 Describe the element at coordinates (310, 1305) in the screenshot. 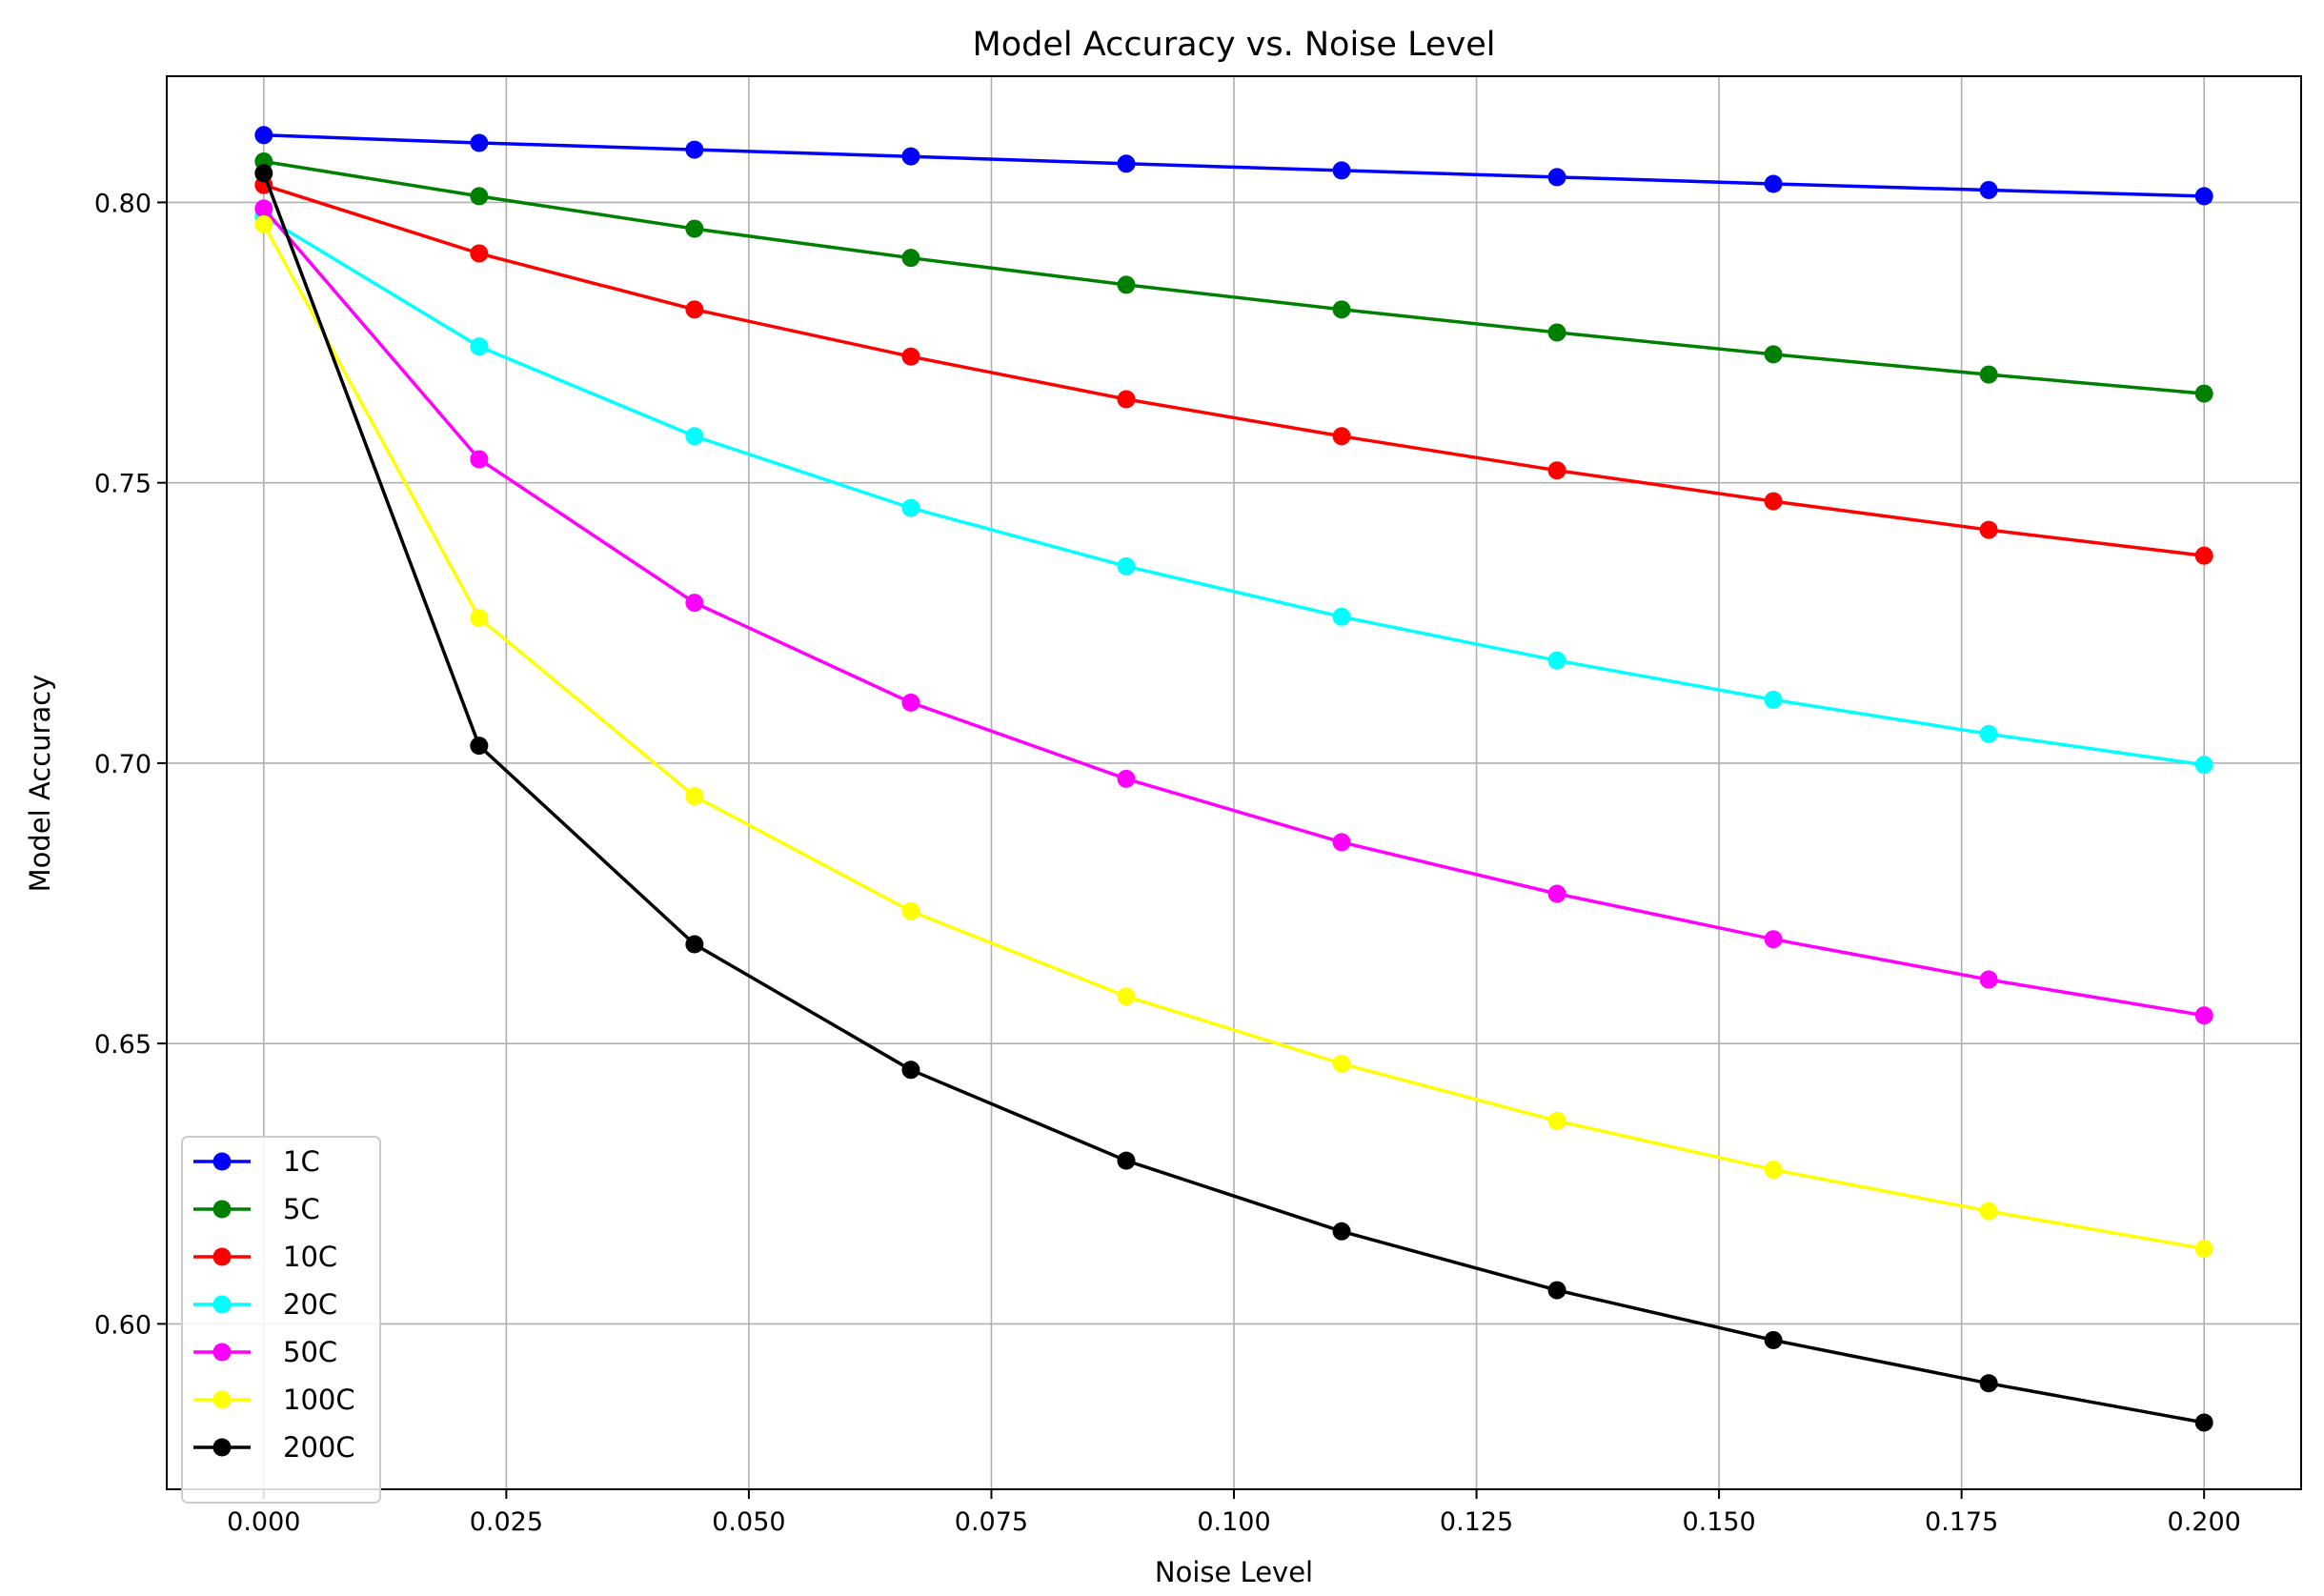

I see `legend-label: 20C` at that location.